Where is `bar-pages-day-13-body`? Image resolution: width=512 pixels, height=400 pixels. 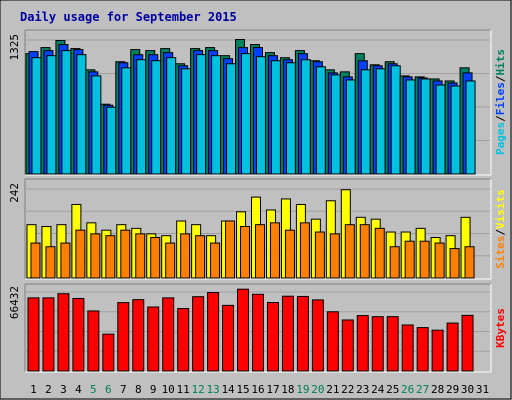 bar-pages-day-13-body is located at coordinates (216, 115).